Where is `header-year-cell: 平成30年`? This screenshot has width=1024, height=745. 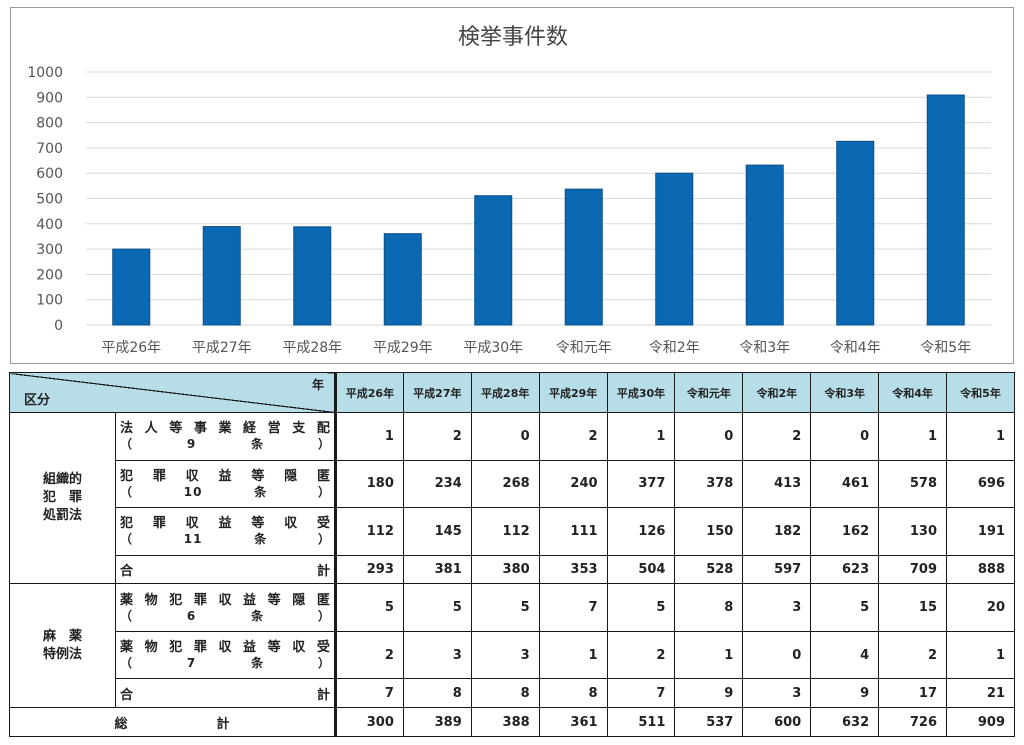 header-year-cell: 平成30年 is located at coordinates (641, 392).